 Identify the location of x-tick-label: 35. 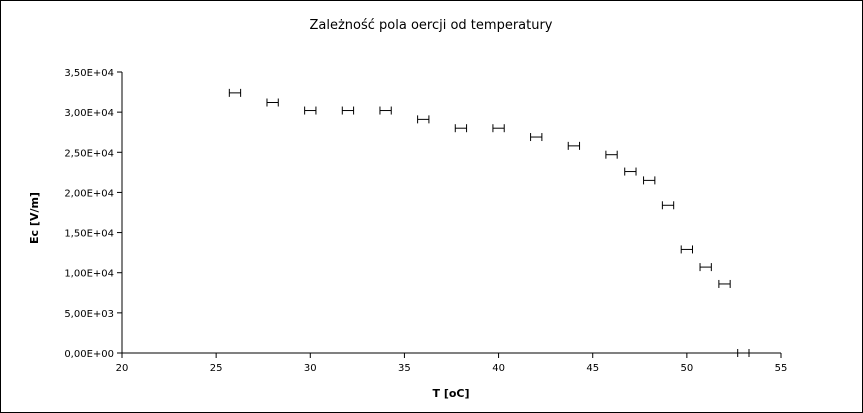
(404, 368).